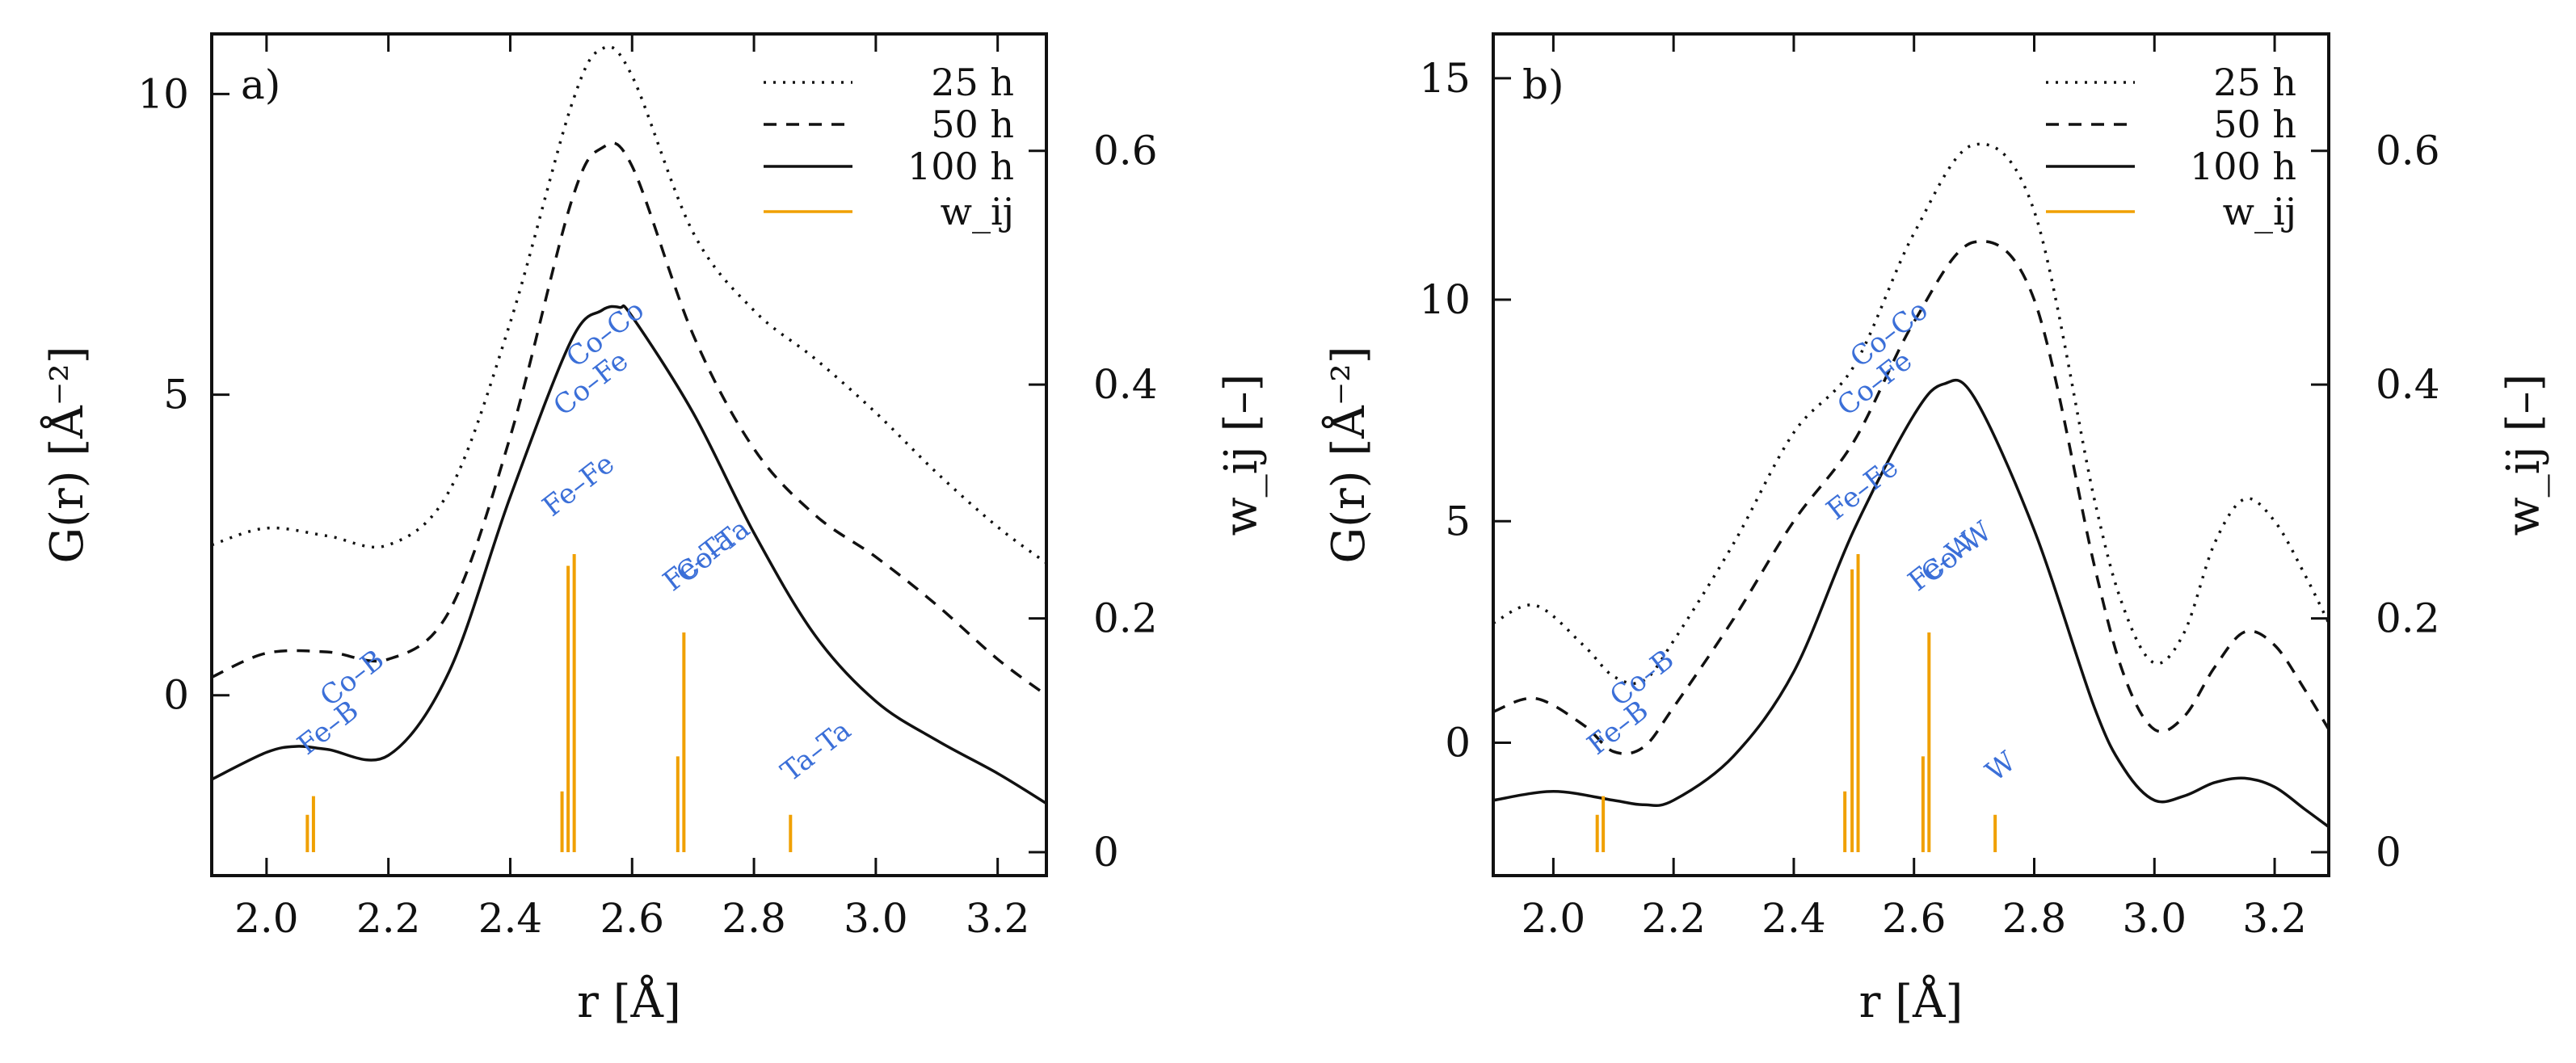  What do you see at coordinates (816, 751) in the screenshot?
I see `pair-label-7: Ta–Ta` at bounding box center [816, 751].